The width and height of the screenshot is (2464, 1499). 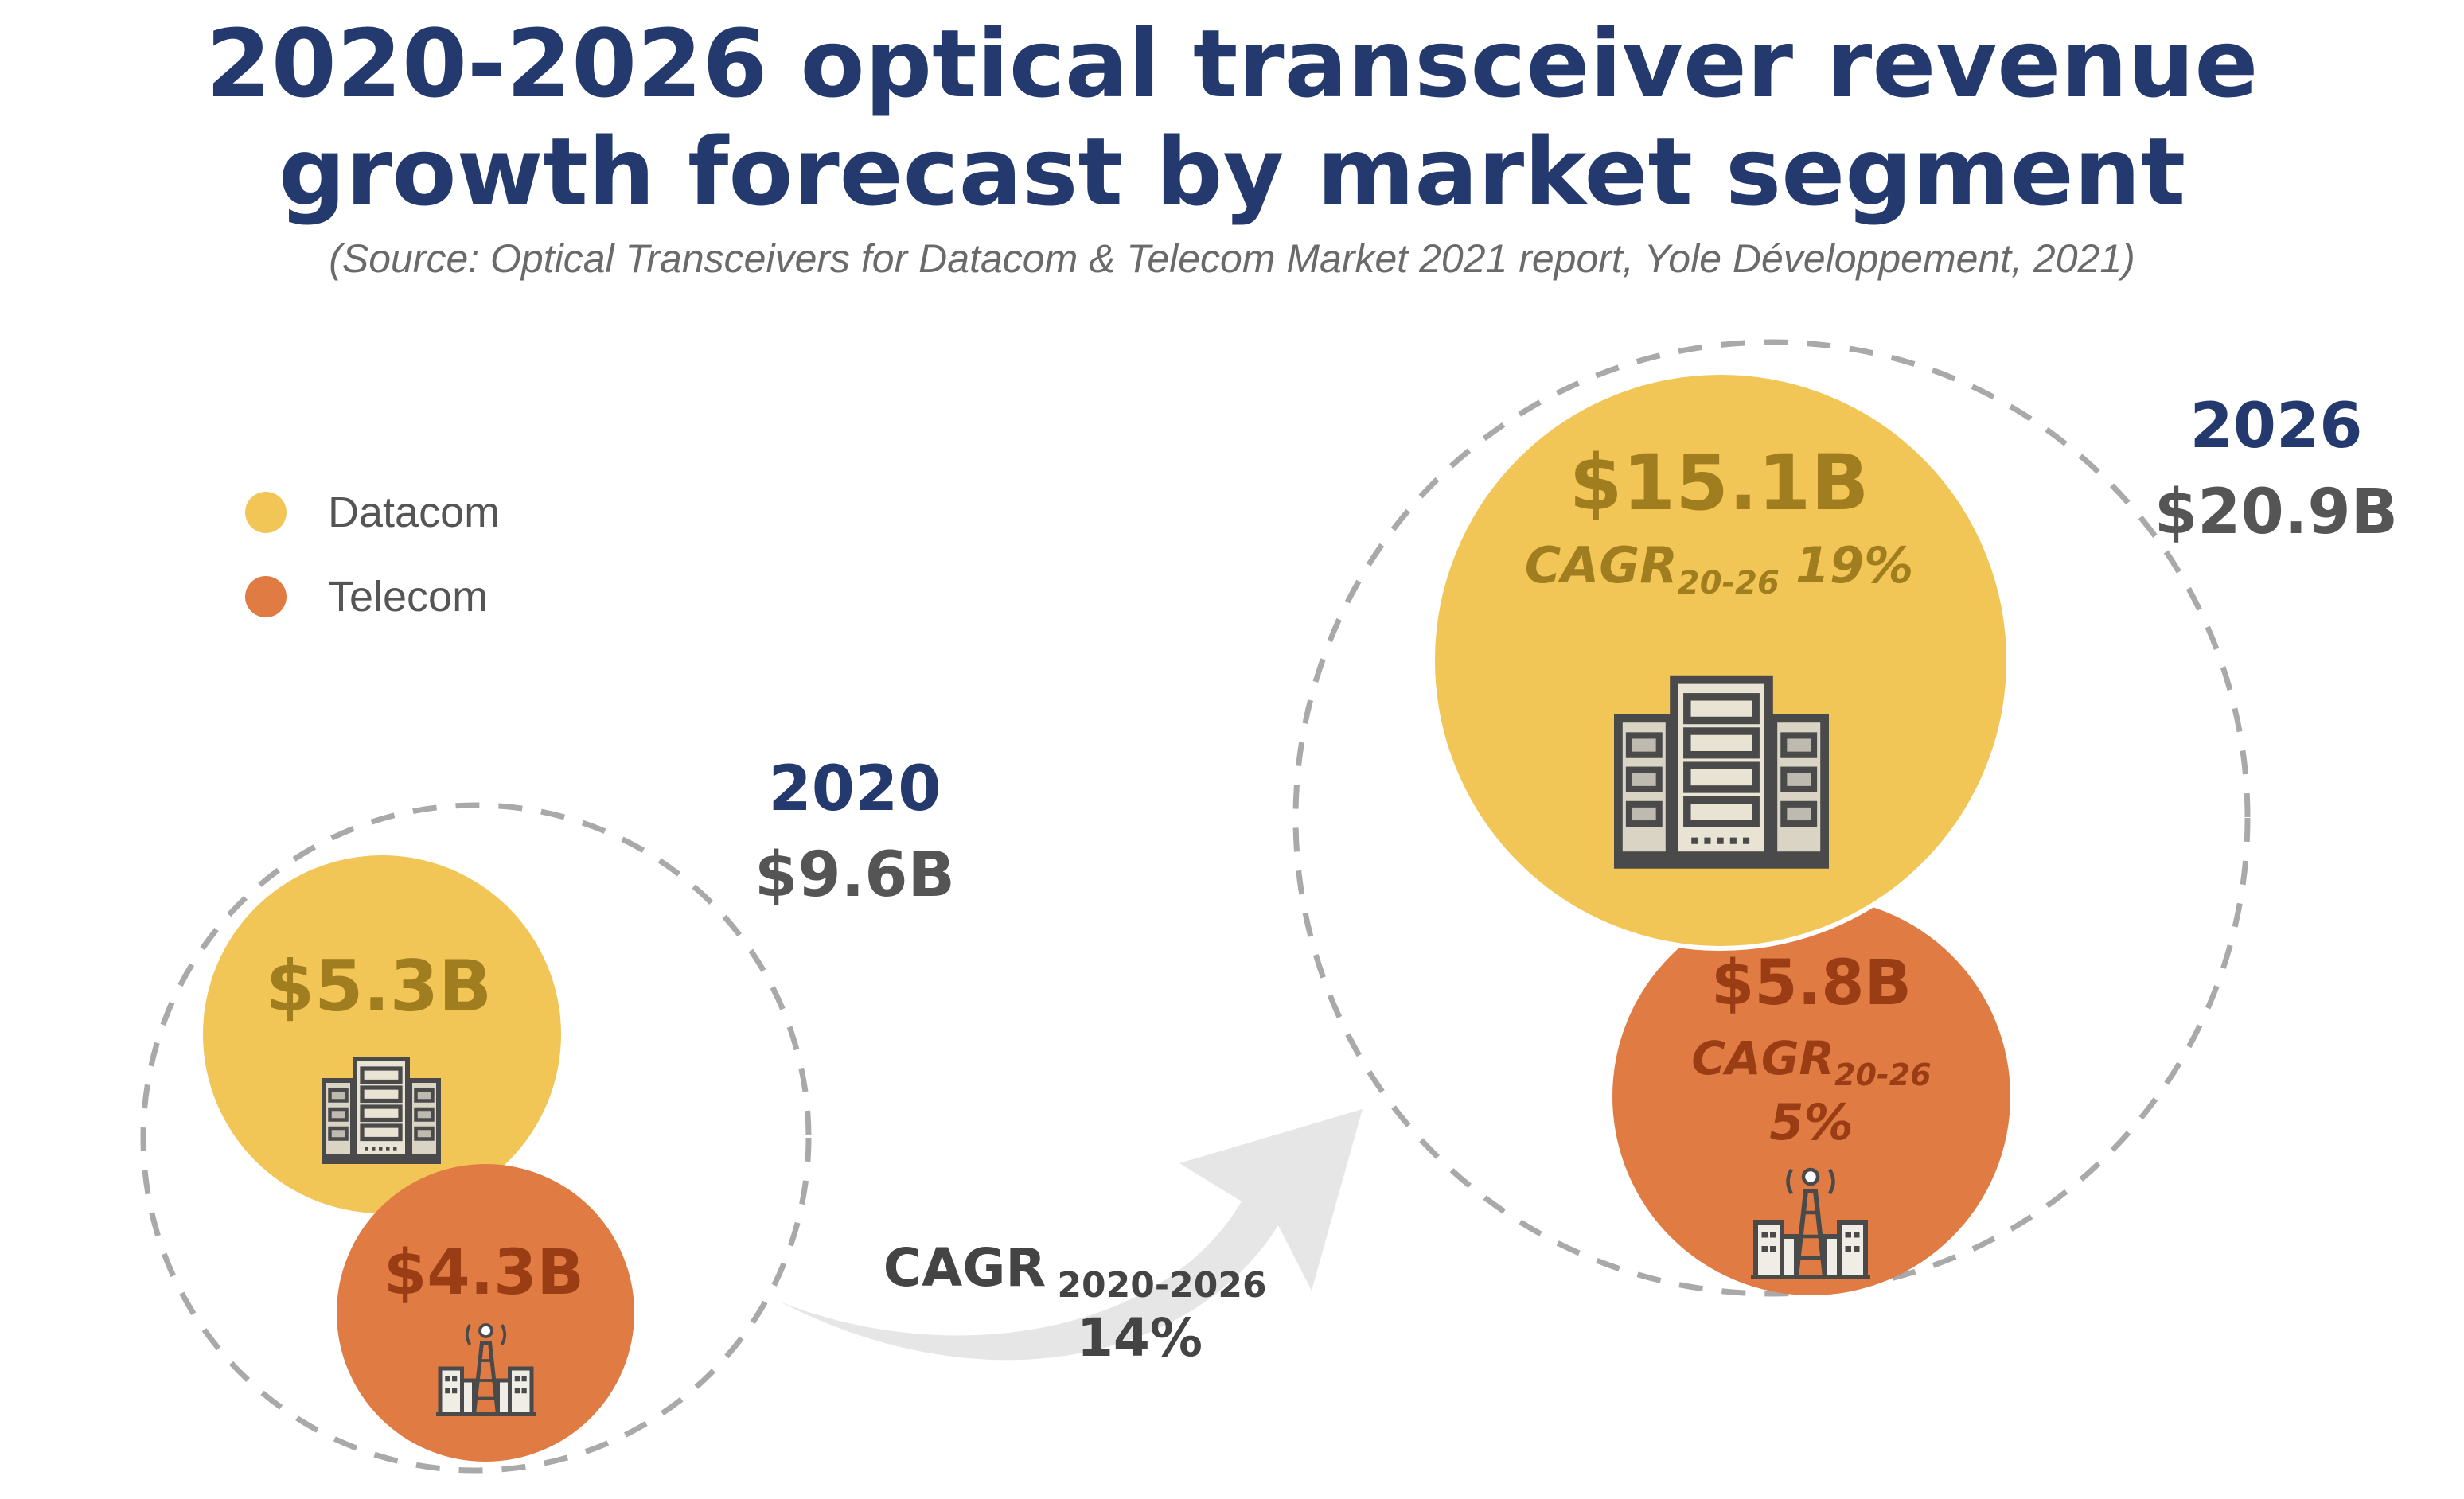 What do you see at coordinates (1854, 565) in the screenshot?
I see `cagr-value-2026-datacom: 19%` at bounding box center [1854, 565].